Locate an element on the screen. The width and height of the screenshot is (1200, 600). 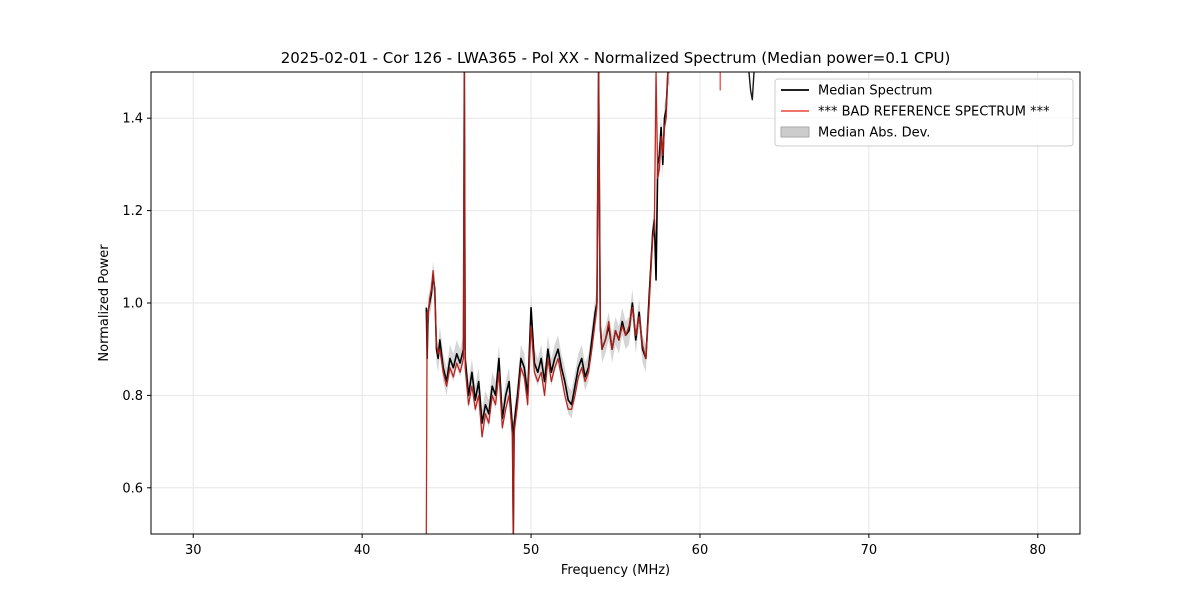
y-tick-label: 0.6 is located at coordinates (132, 488).